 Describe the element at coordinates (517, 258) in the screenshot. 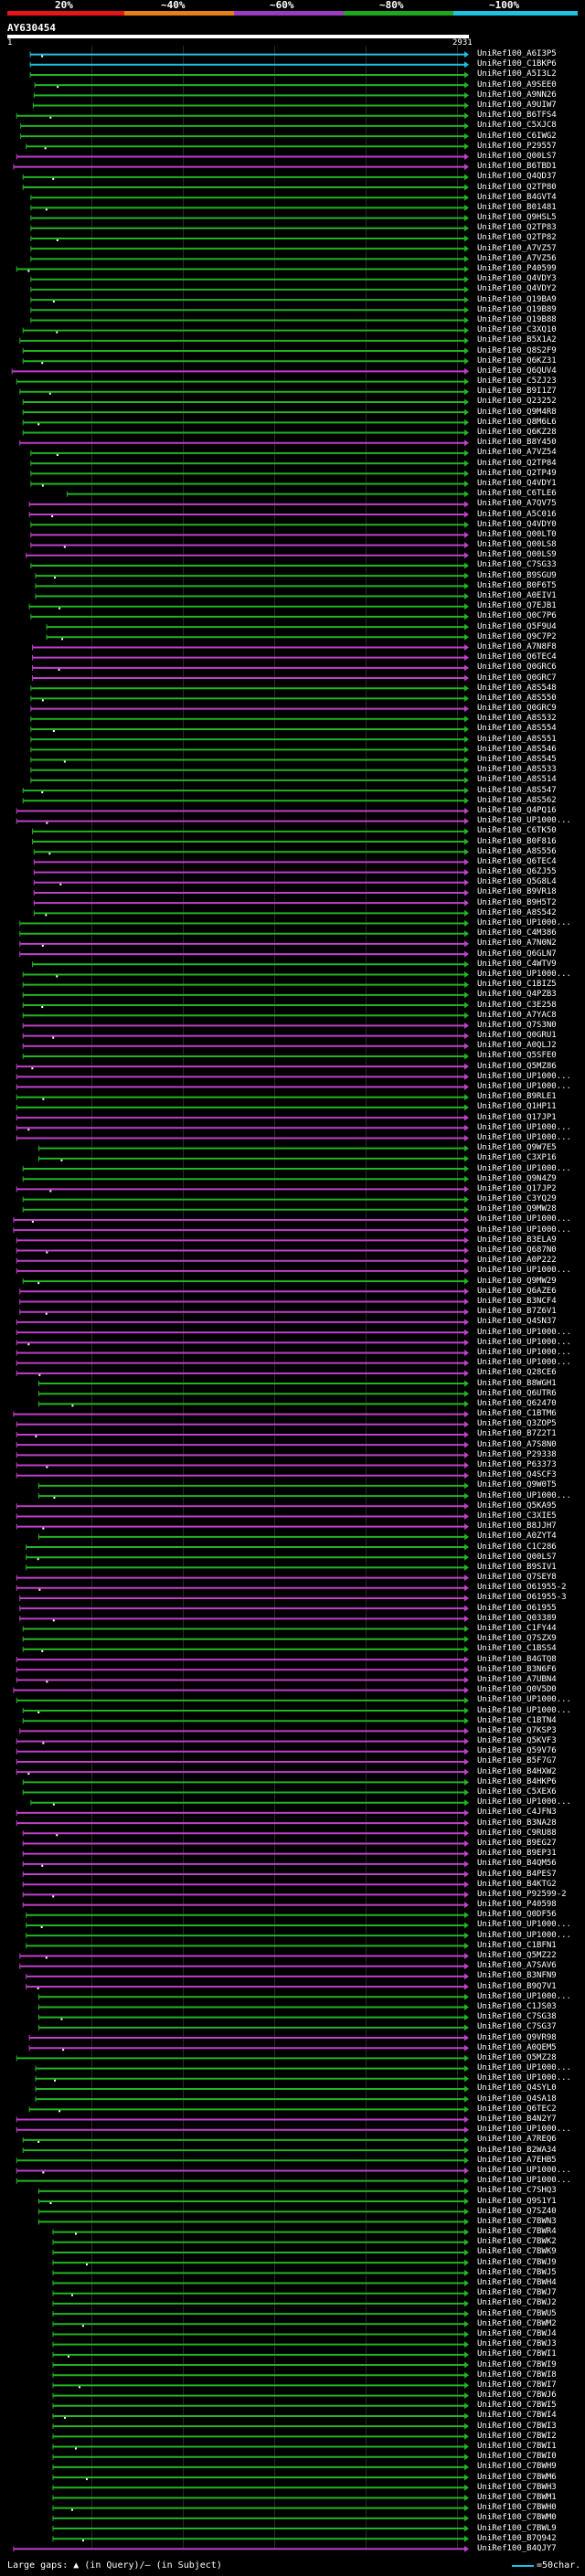

I see `hit-label: UniRef100_A7VZ56` at that location.